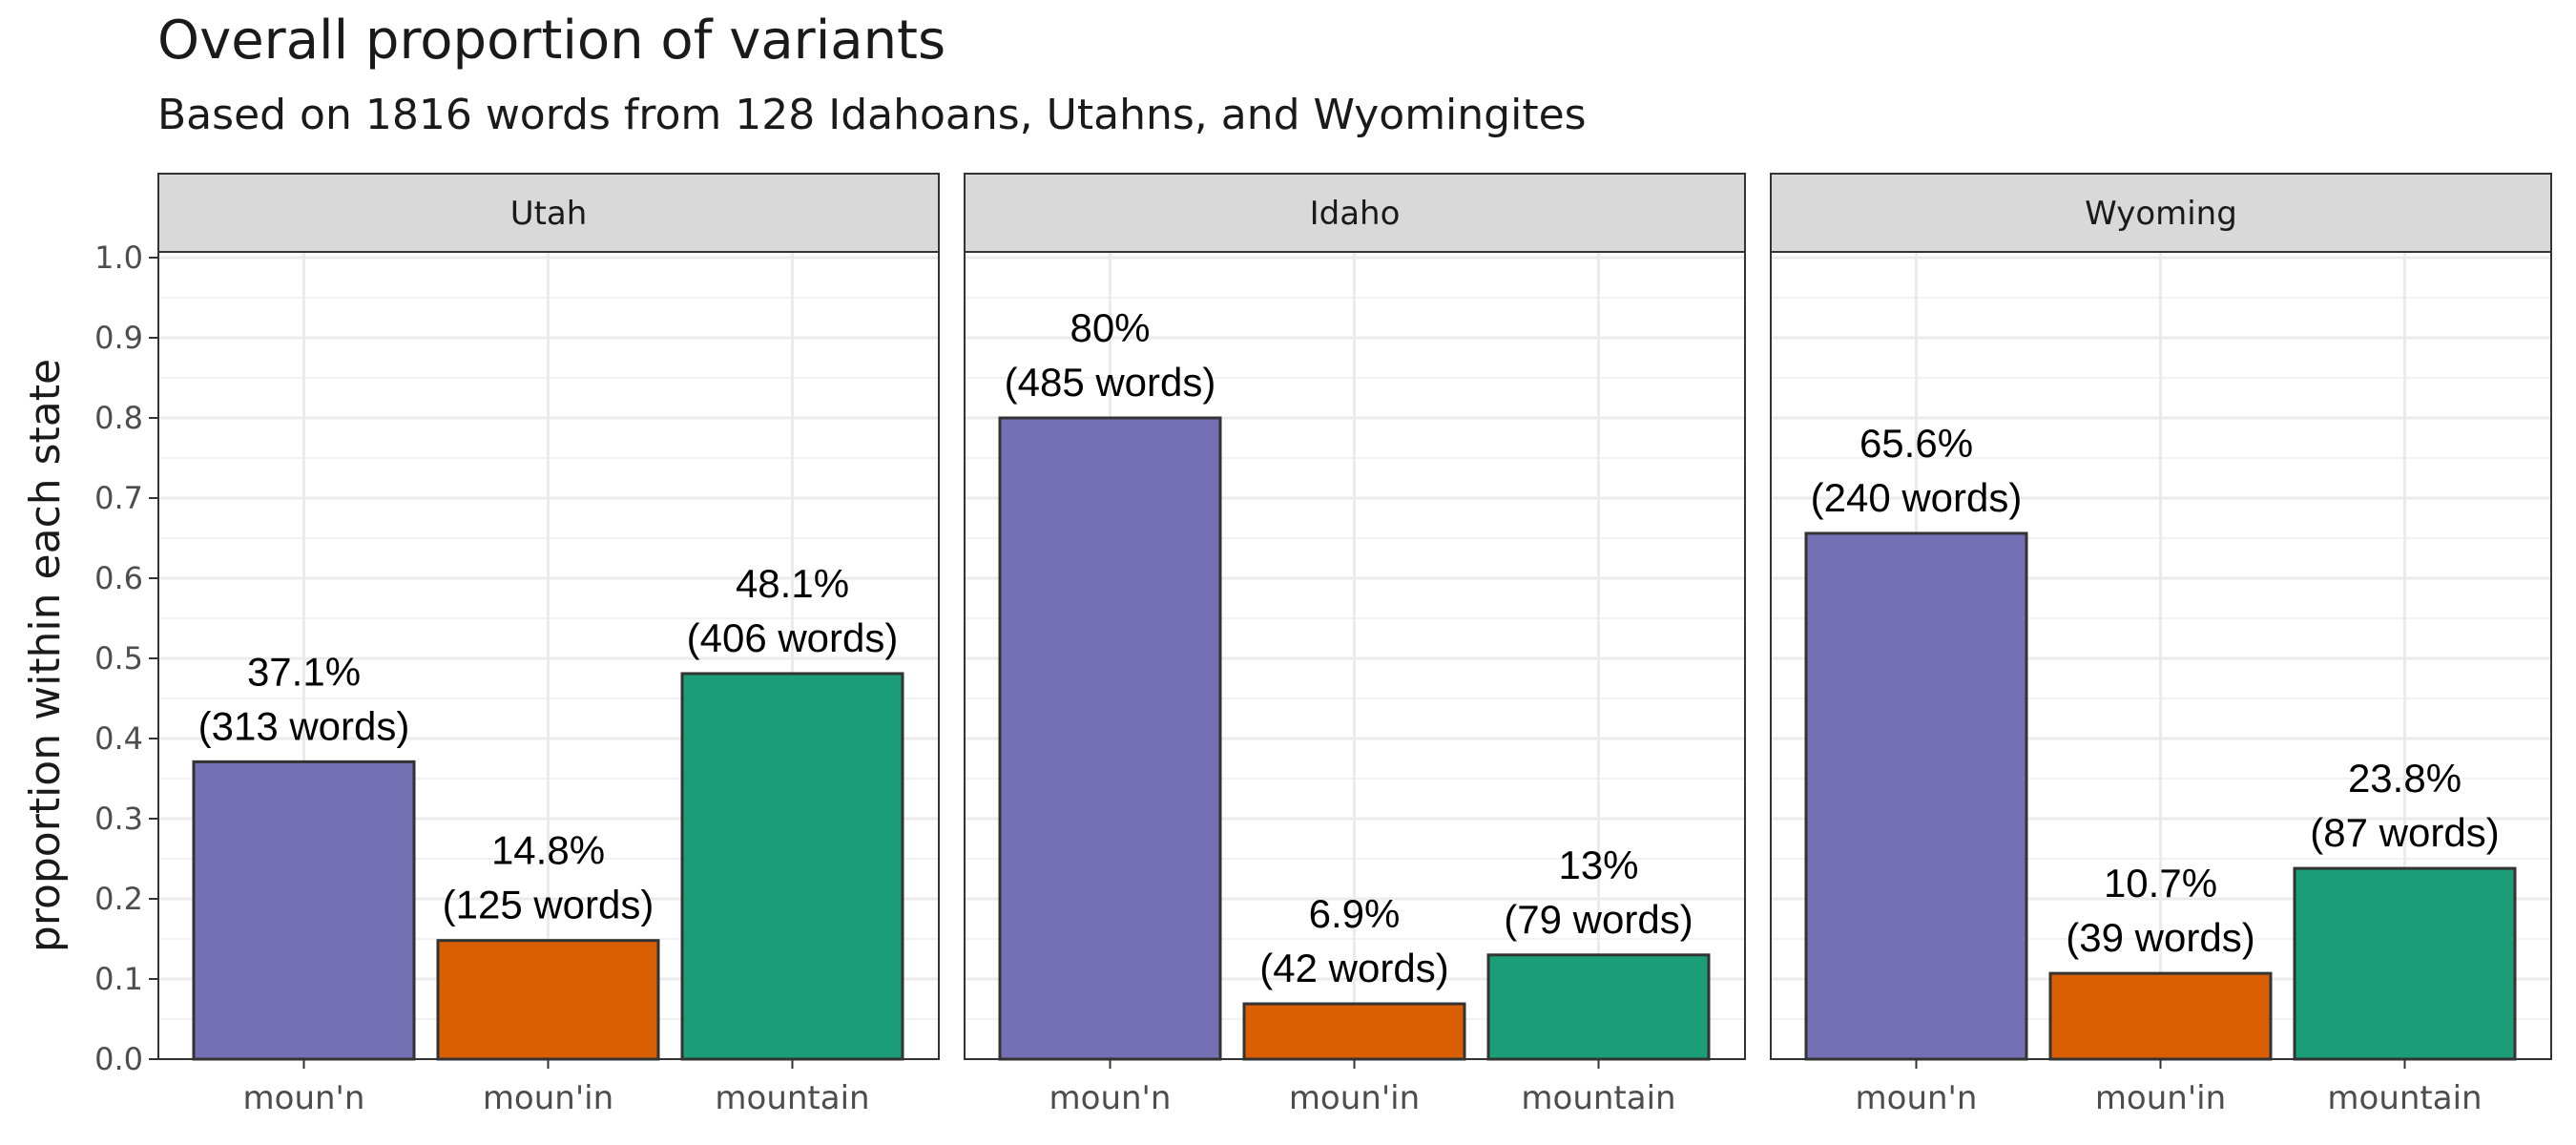 The height and width of the screenshot is (1145, 2576). What do you see at coordinates (793, 637) in the screenshot?
I see `bar-count-label: (406 words)` at bounding box center [793, 637].